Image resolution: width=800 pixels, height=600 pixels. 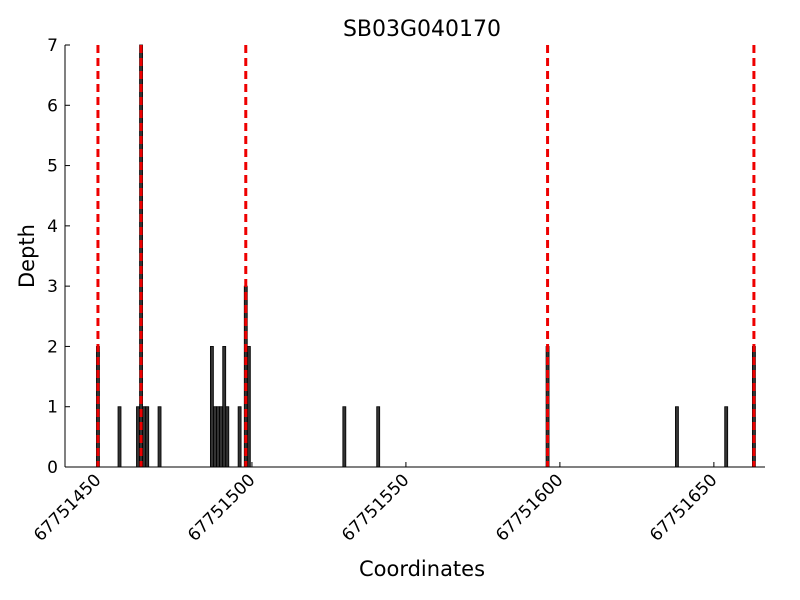 What do you see at coordinates (52, 227) in the screenshot?
I see `y-tick-label: 4` at bounding box center [52, 227].